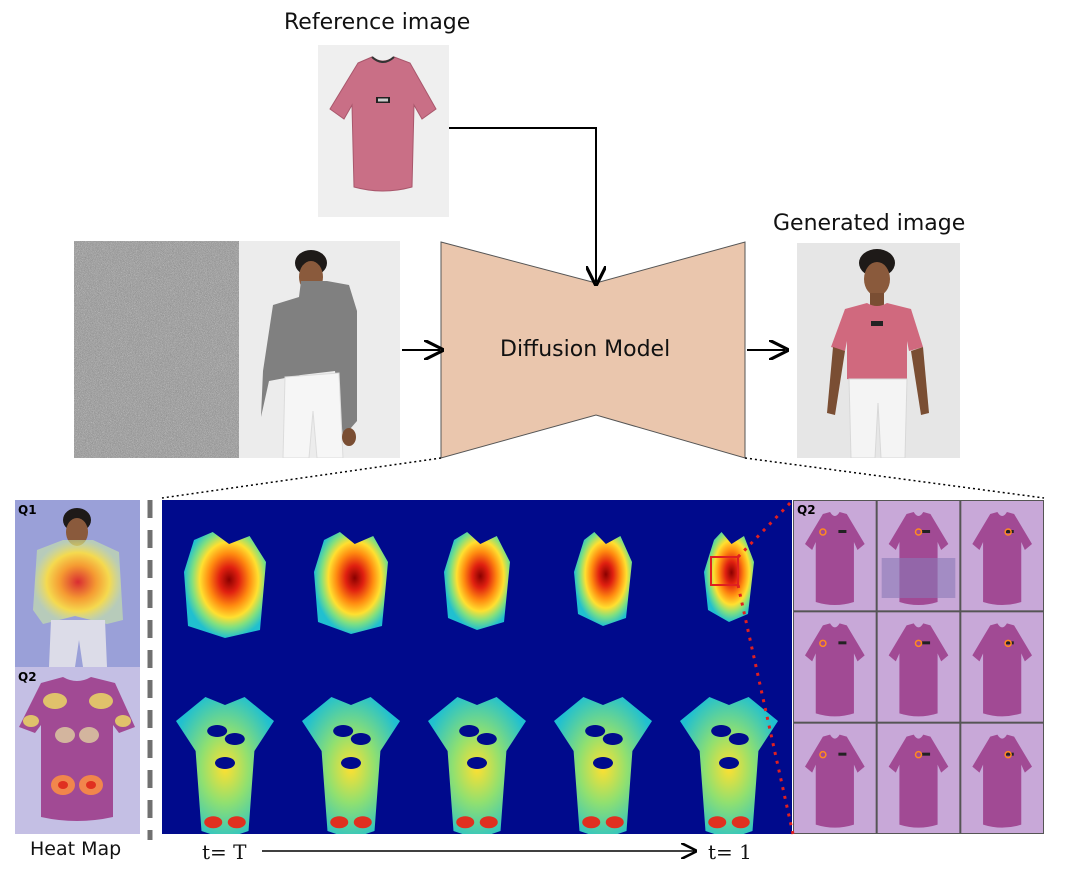 The image size is (1085, 876). I want to click on noise-image, so click(156, 349).